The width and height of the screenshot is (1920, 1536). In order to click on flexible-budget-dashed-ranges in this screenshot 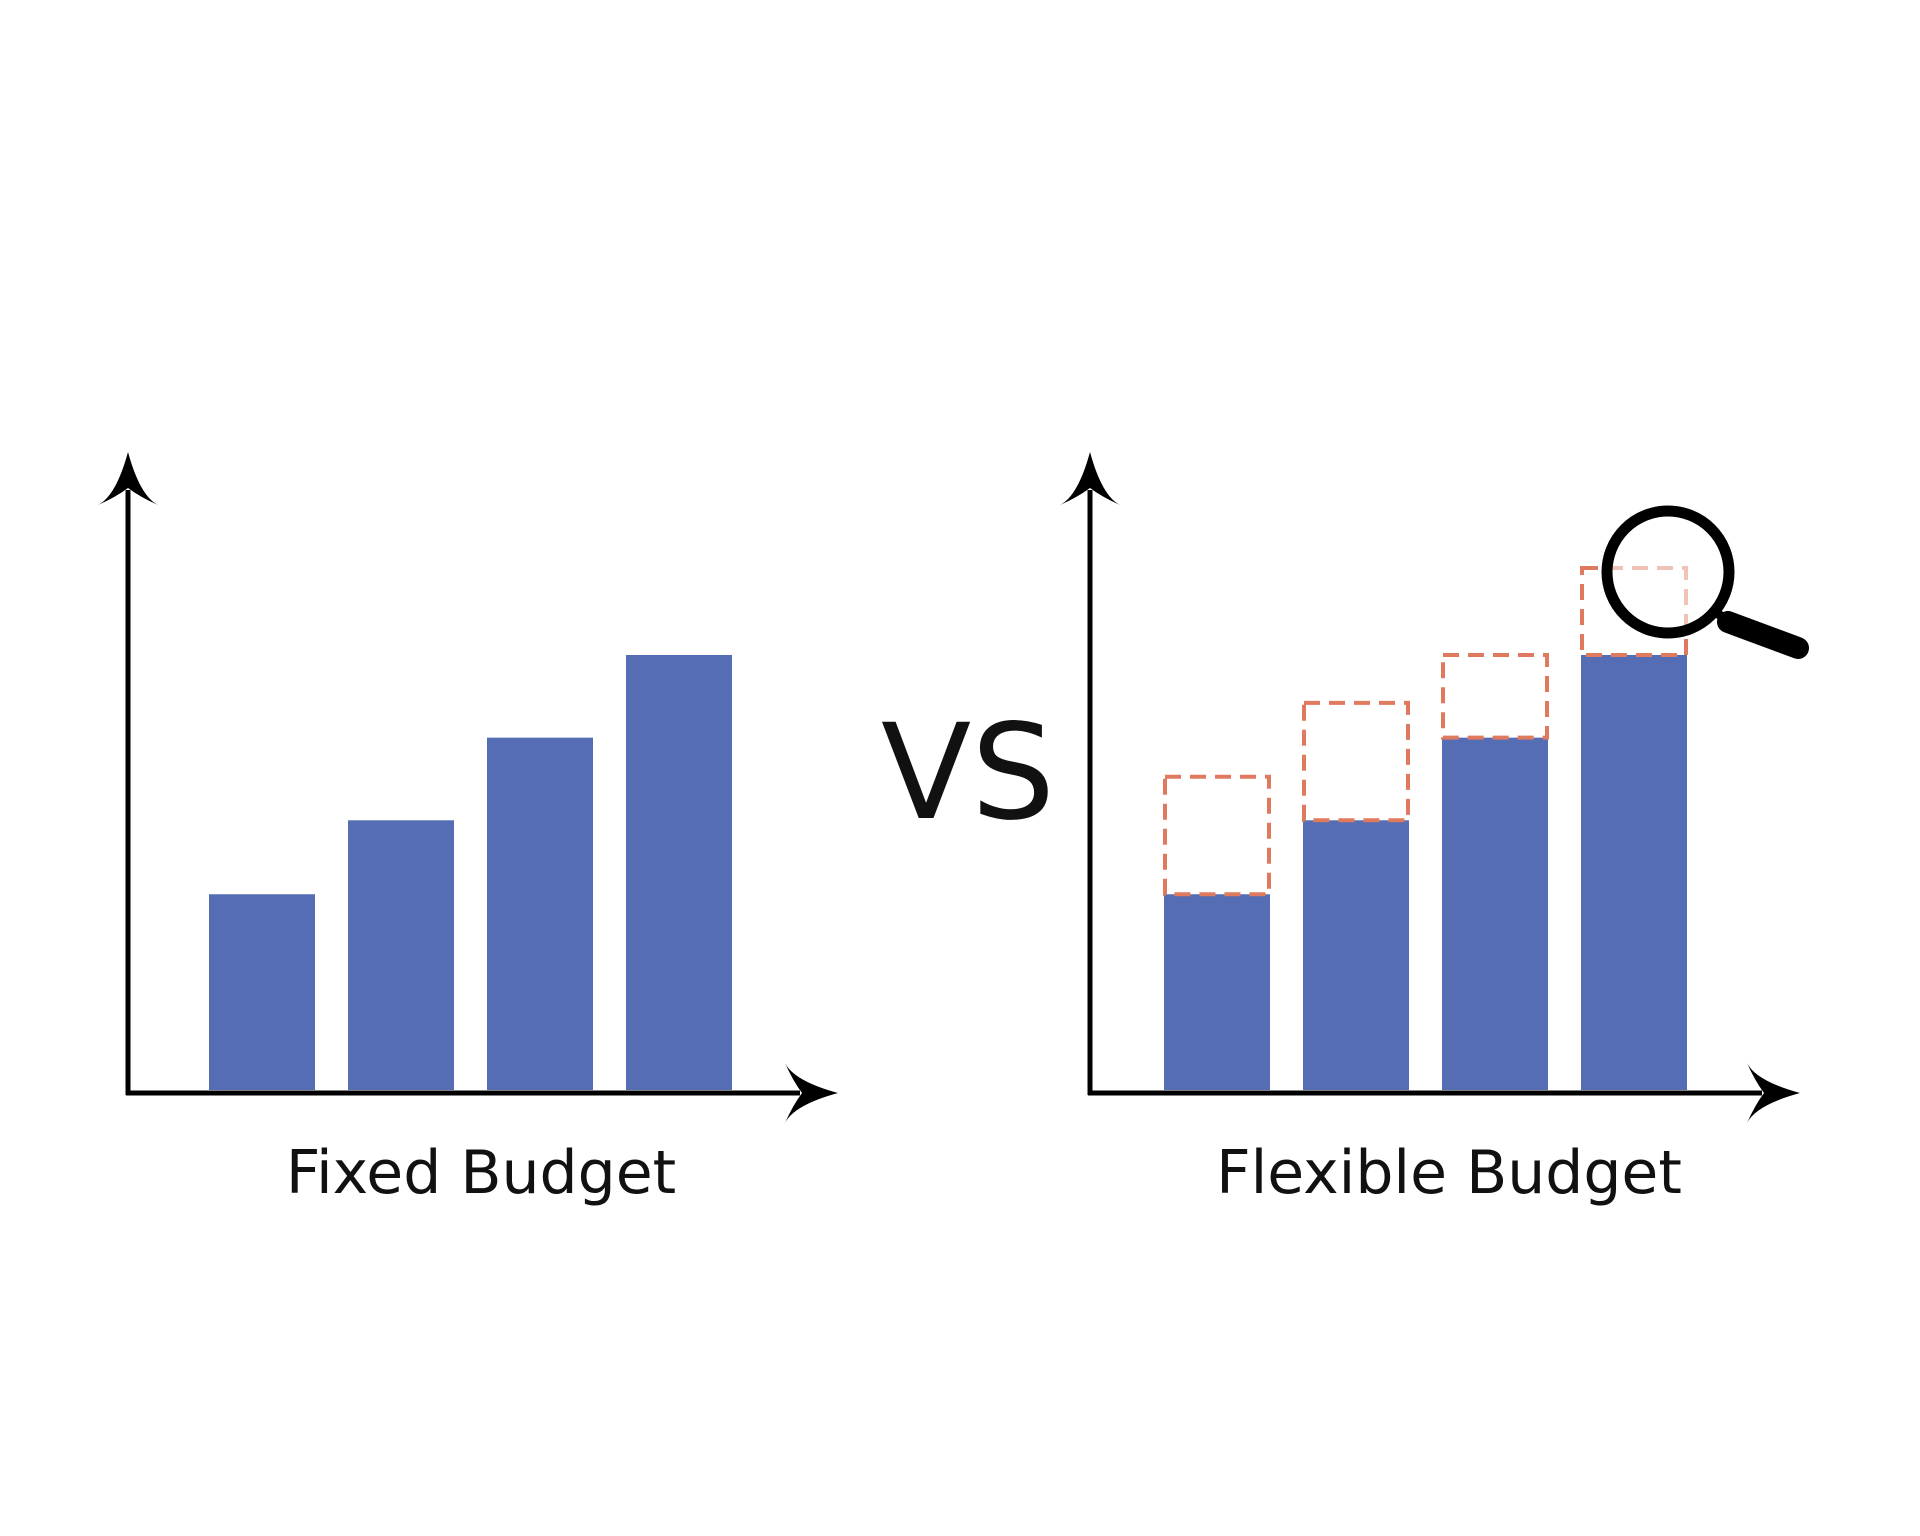, I will do `click(1425, 731)`.